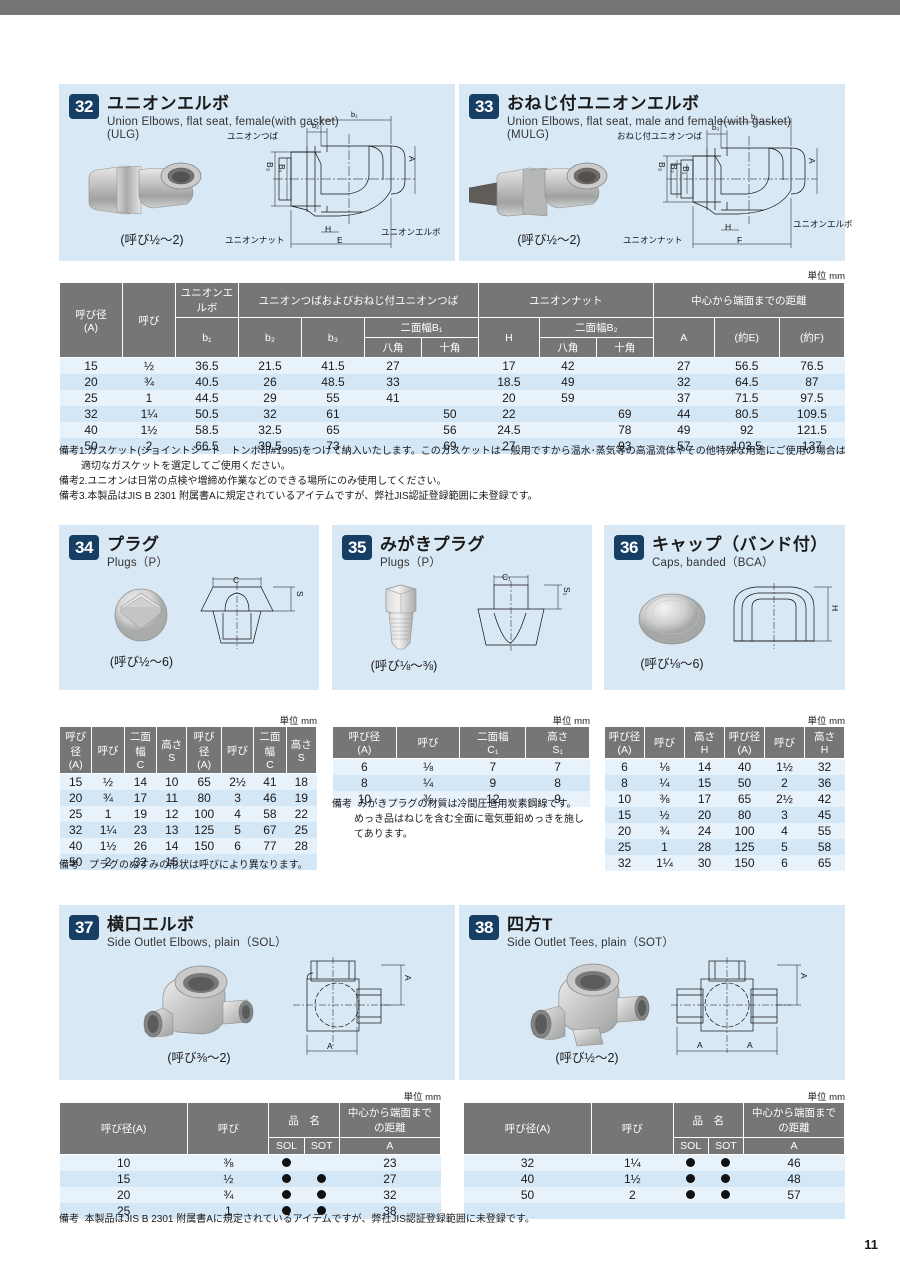  Describe the element at coordinates (812, 161) in the screenshot. I see `drawing-label-A: A` at that location.